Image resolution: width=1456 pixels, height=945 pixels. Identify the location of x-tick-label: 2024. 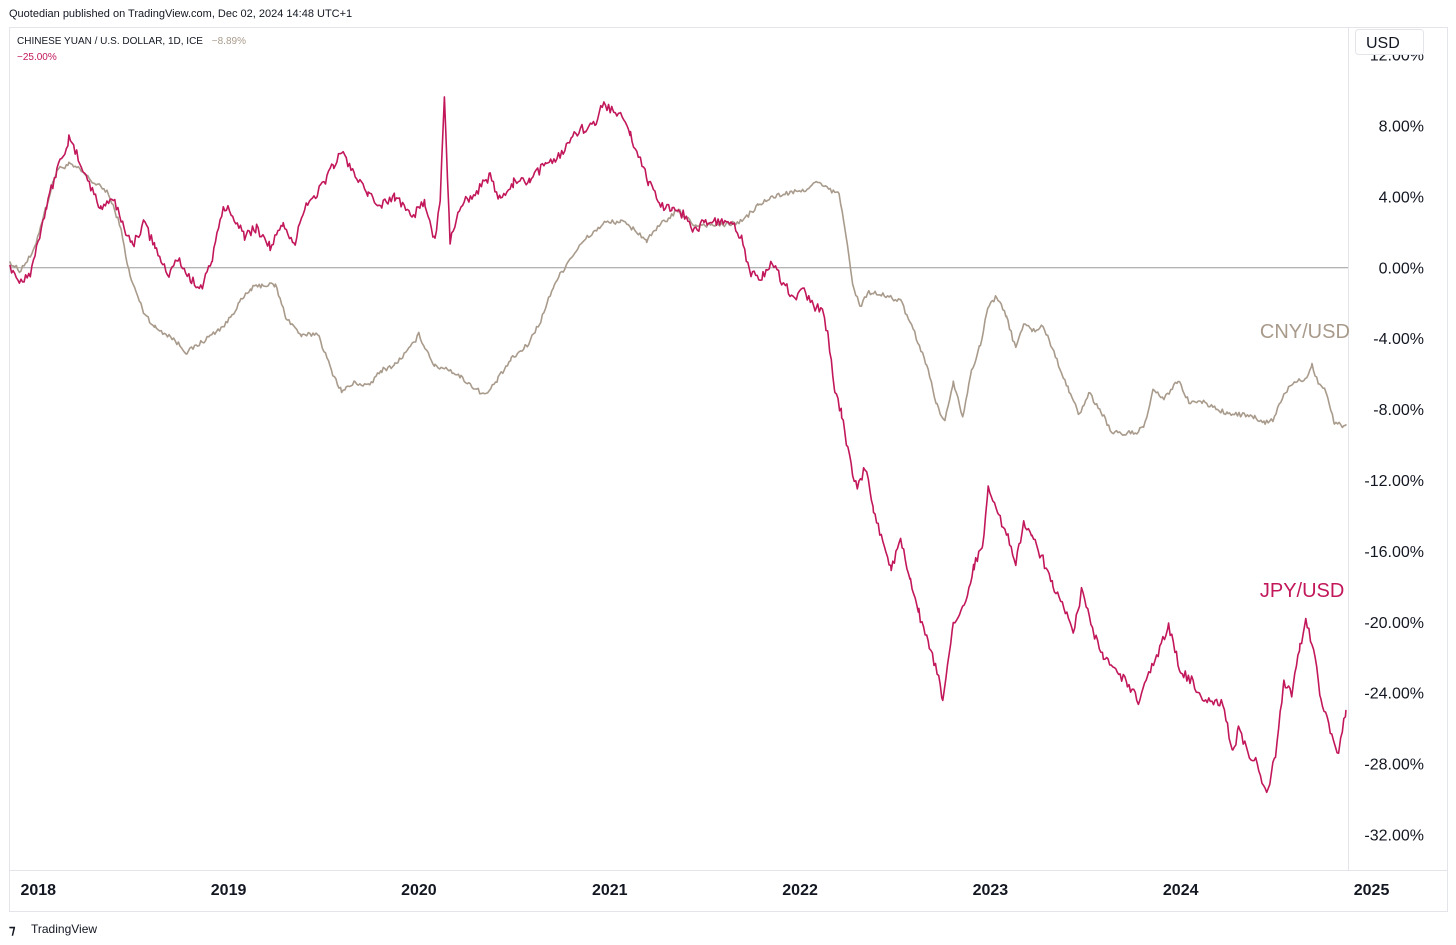
(1181, 890).